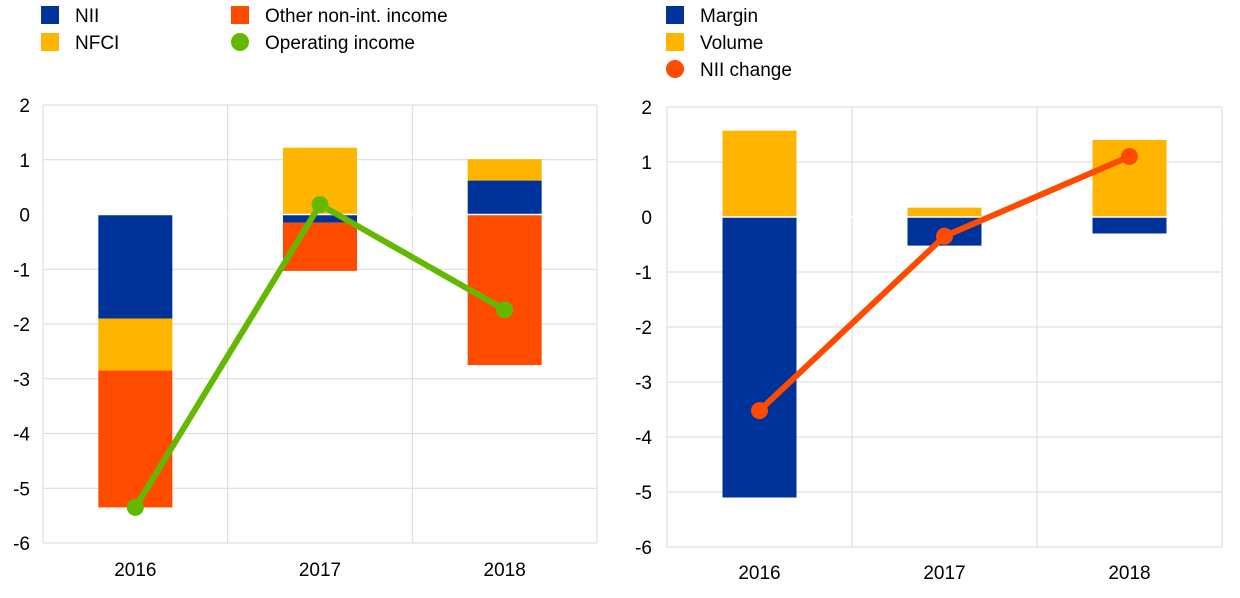 This screenshot has width=1240, height=598. What do you see at coordinates (87, 16) in the screenshot?
I see `legend-label-nii: NII` at bounding box center [87, 16].